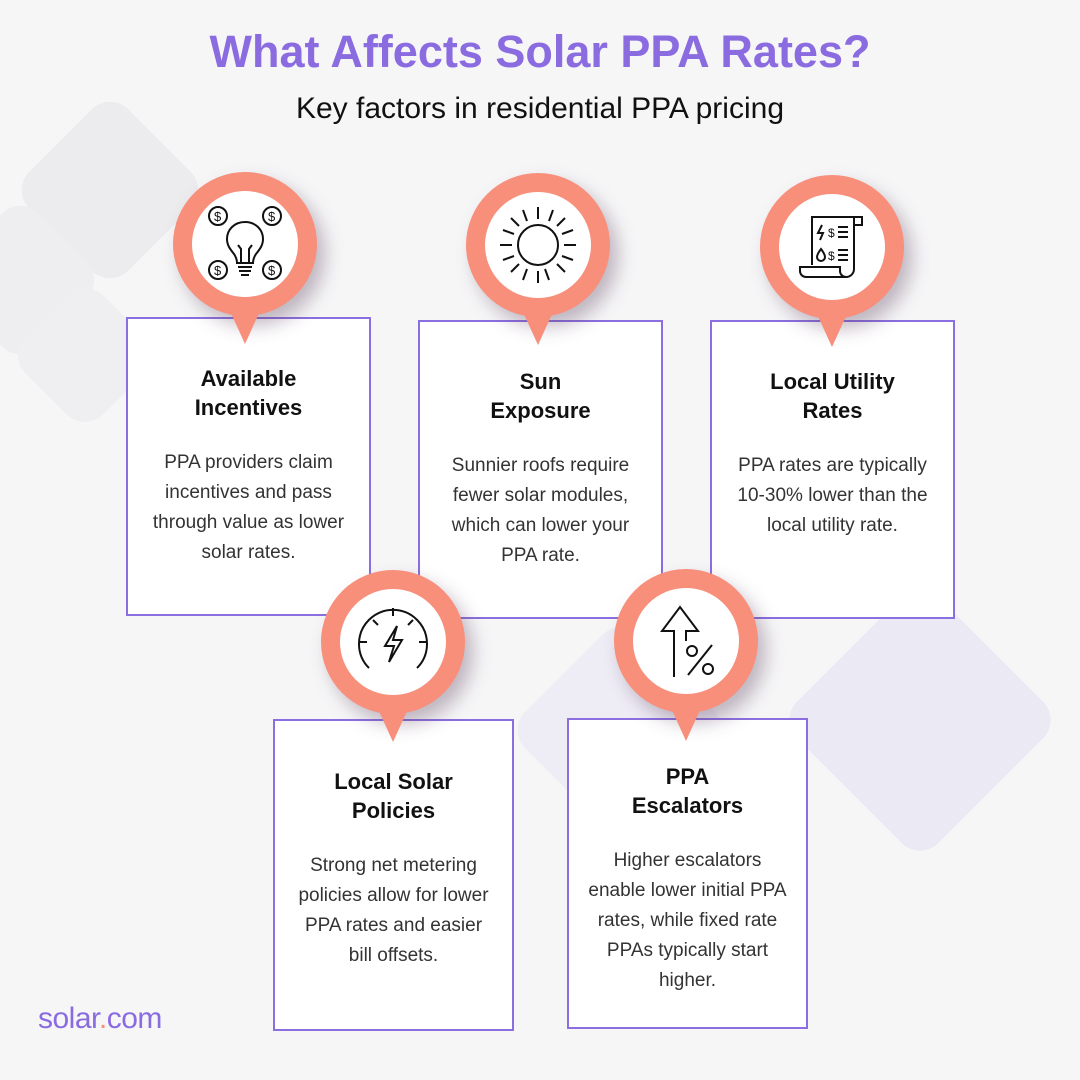  I want to click on pin-escalators, so click(686, 656).